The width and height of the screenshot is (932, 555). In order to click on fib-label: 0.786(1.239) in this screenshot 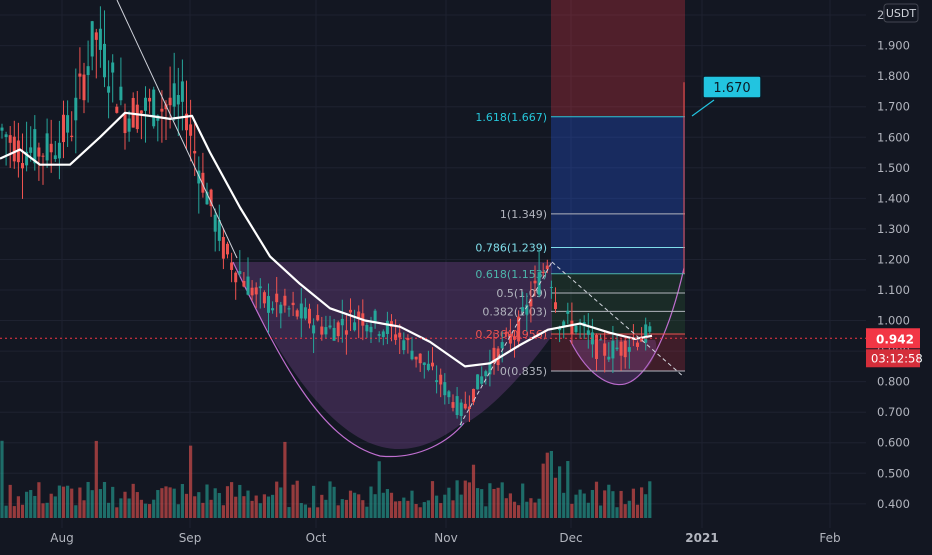, I will do `click(511, 248)`.